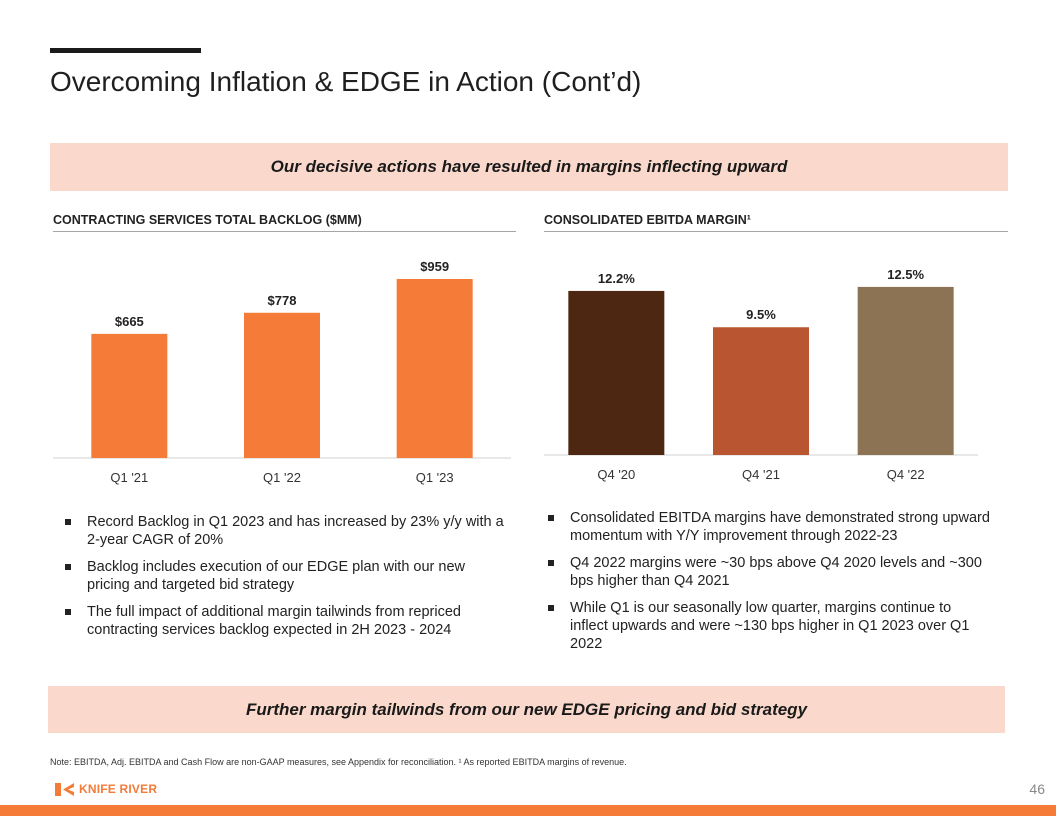 The height and width of the screenshot is (816, 1056). What do you see at coordinates (284, 222) in the screenshot?
I see `backlog-chart-title: CONTRACTING SERVICES TOTAL BACKLOG ($MM)` at bounding box center [284, 222].